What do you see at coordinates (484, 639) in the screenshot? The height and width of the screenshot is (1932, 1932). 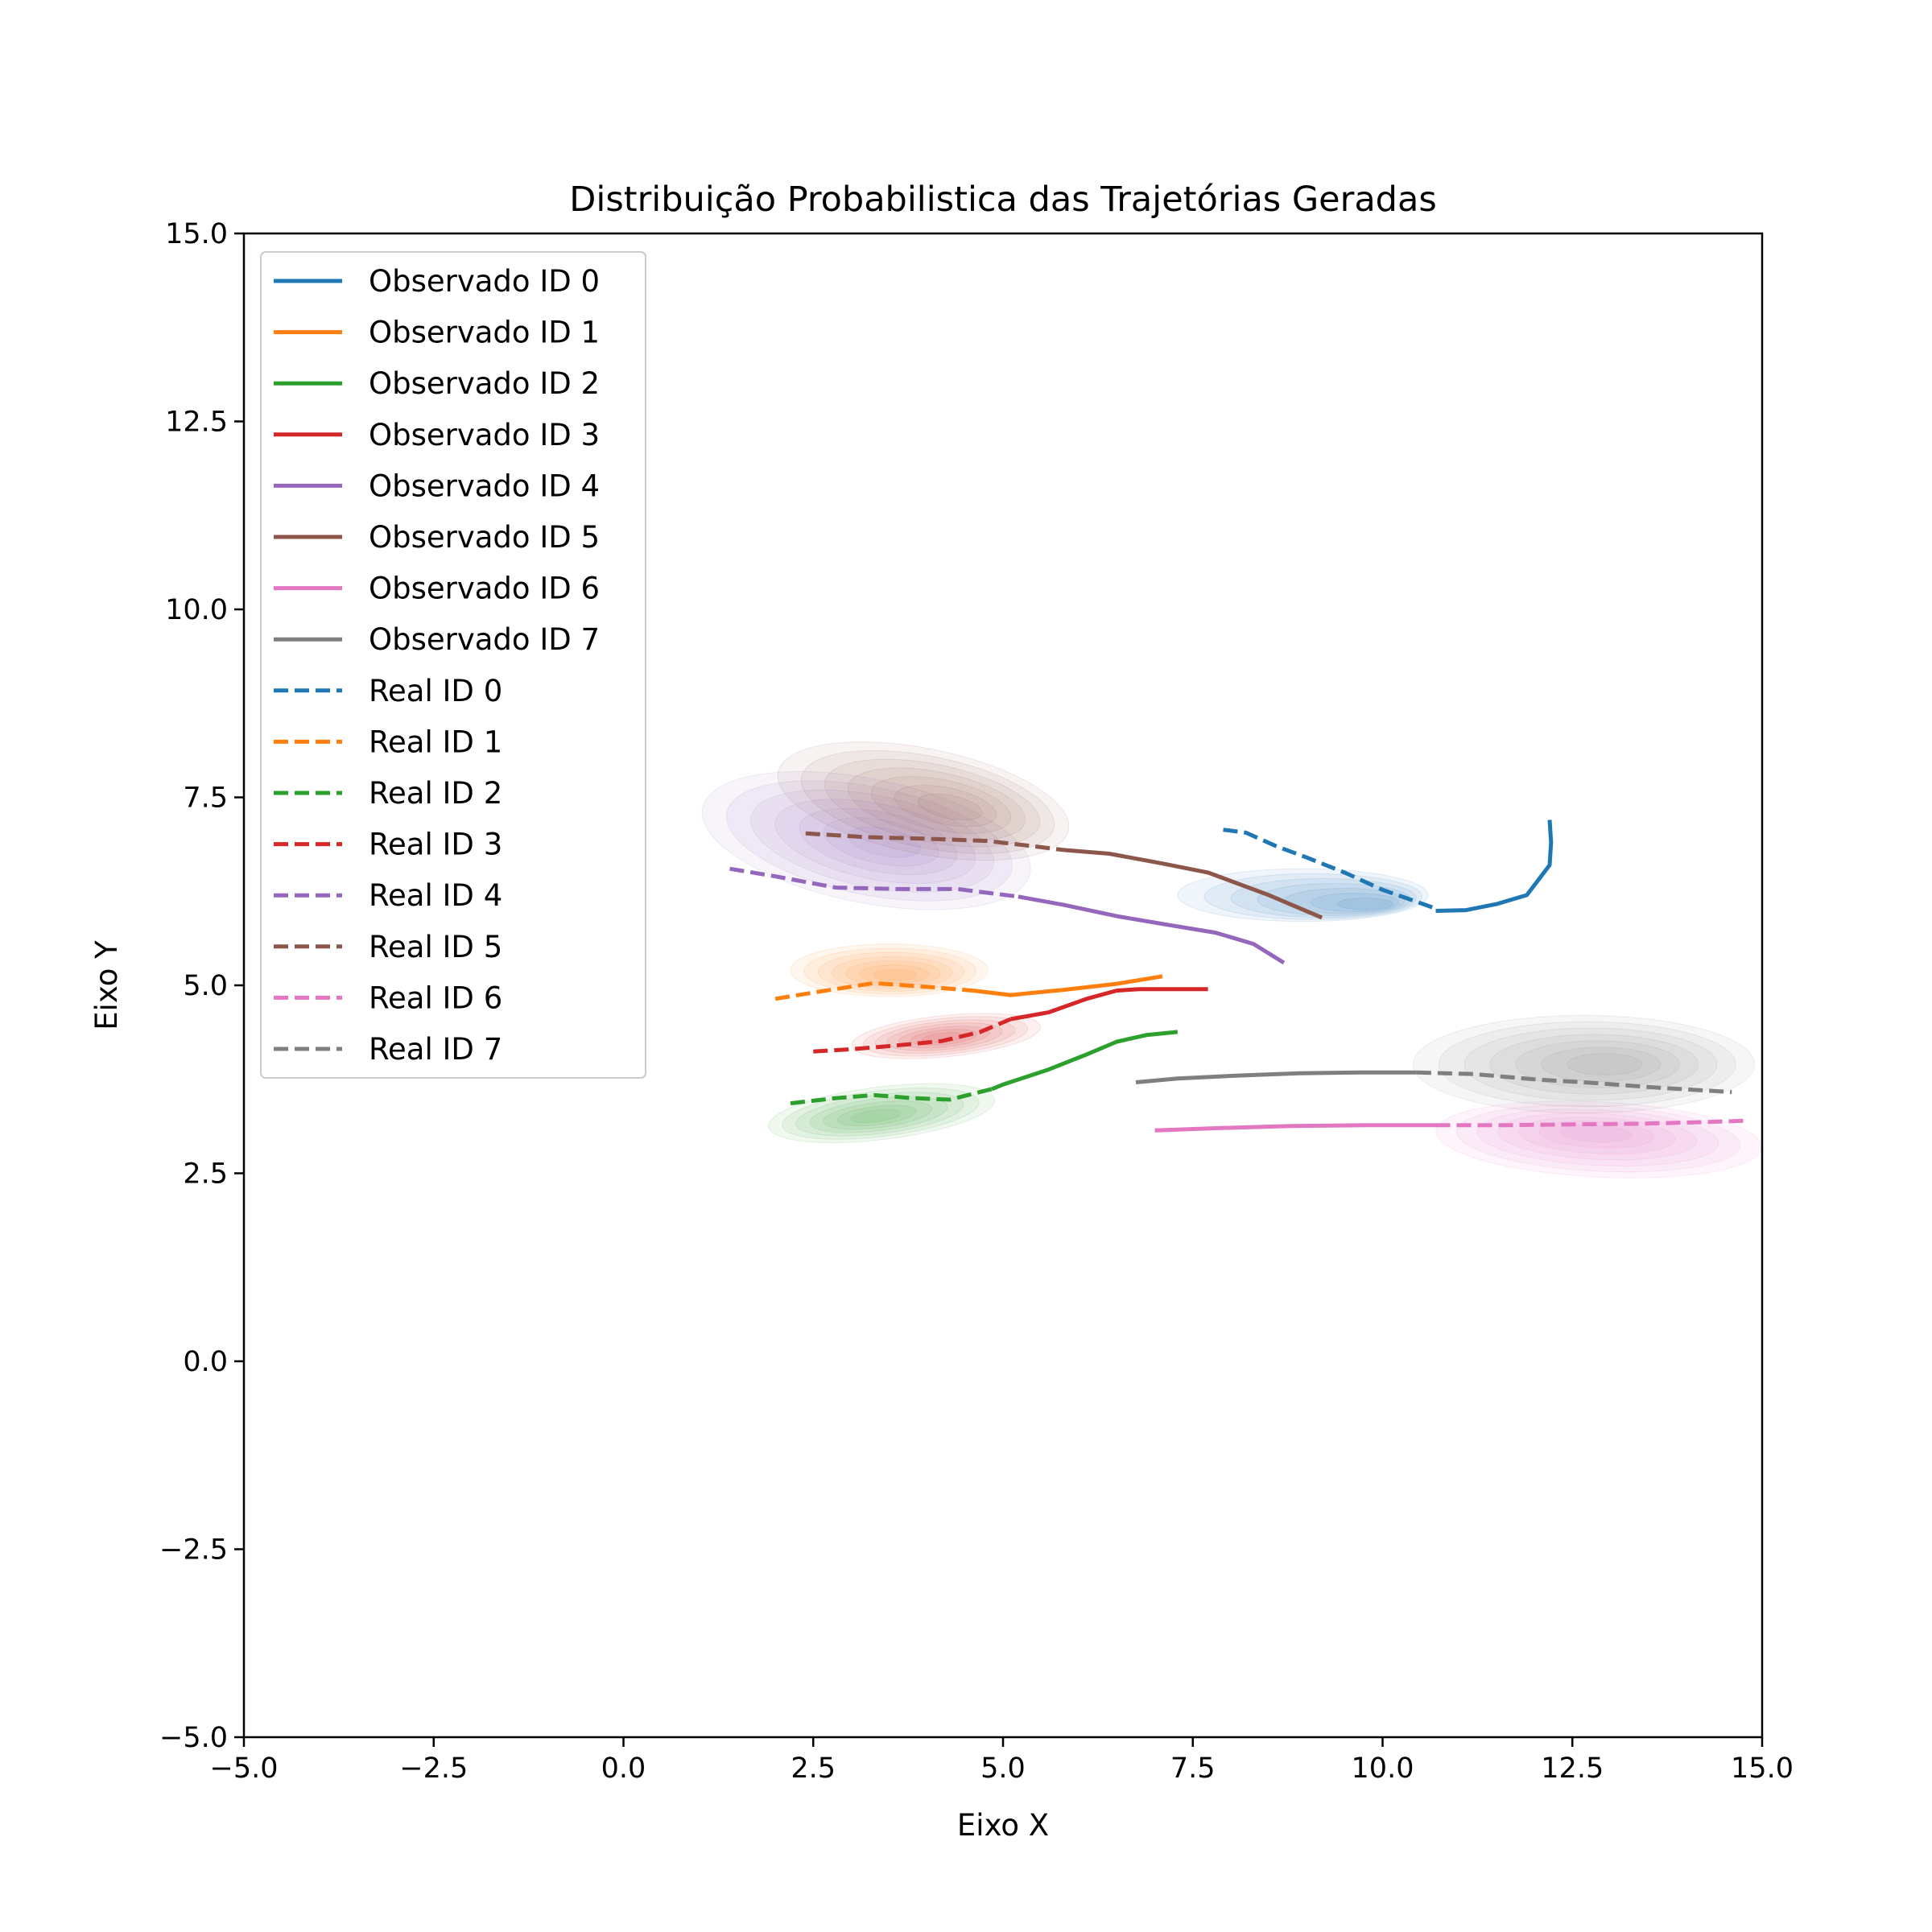 I see `legend-label: Observado ID 7` at bounding box center [484, 639].